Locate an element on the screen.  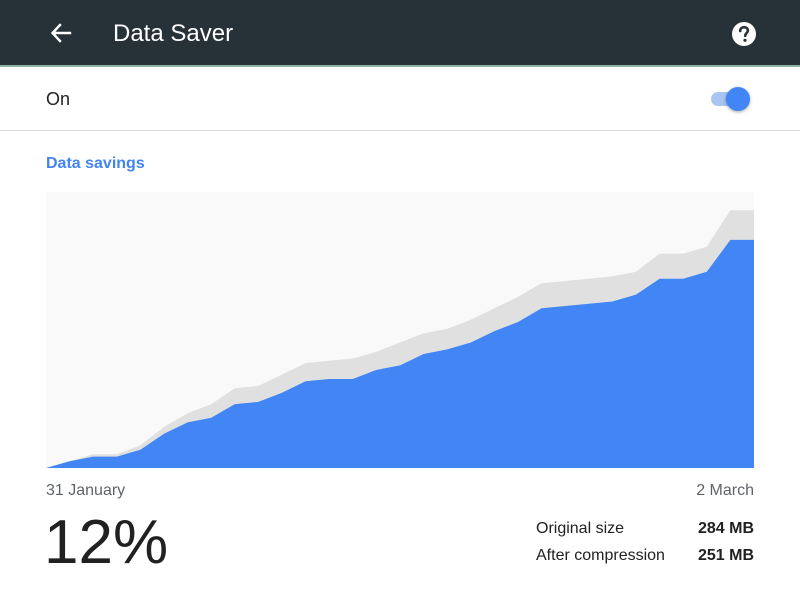
compressed-size-label: After compression is located at coordinates (600, 555).